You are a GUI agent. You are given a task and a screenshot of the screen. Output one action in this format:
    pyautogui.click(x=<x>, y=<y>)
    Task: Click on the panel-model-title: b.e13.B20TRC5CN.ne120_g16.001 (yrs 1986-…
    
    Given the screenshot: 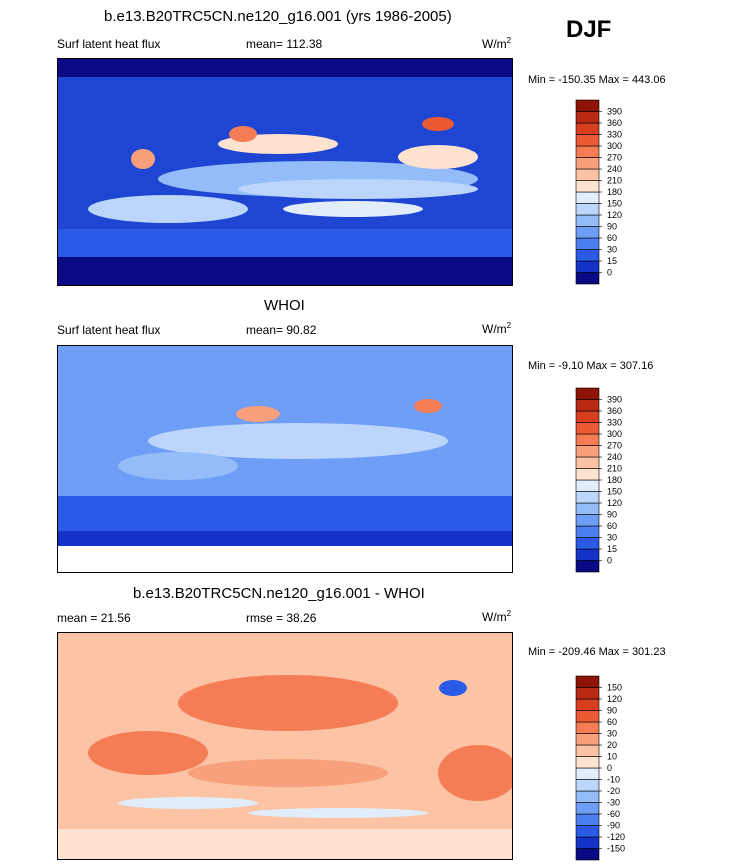 What is the action you would take?
    pyautogui.click(x=278, y=16)
    